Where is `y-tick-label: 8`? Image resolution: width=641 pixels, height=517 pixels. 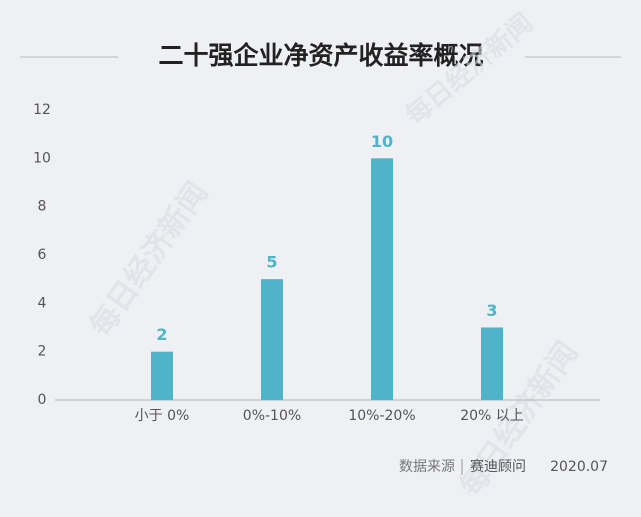 y-tick-label: 8 is located at coordinates (42, 207).